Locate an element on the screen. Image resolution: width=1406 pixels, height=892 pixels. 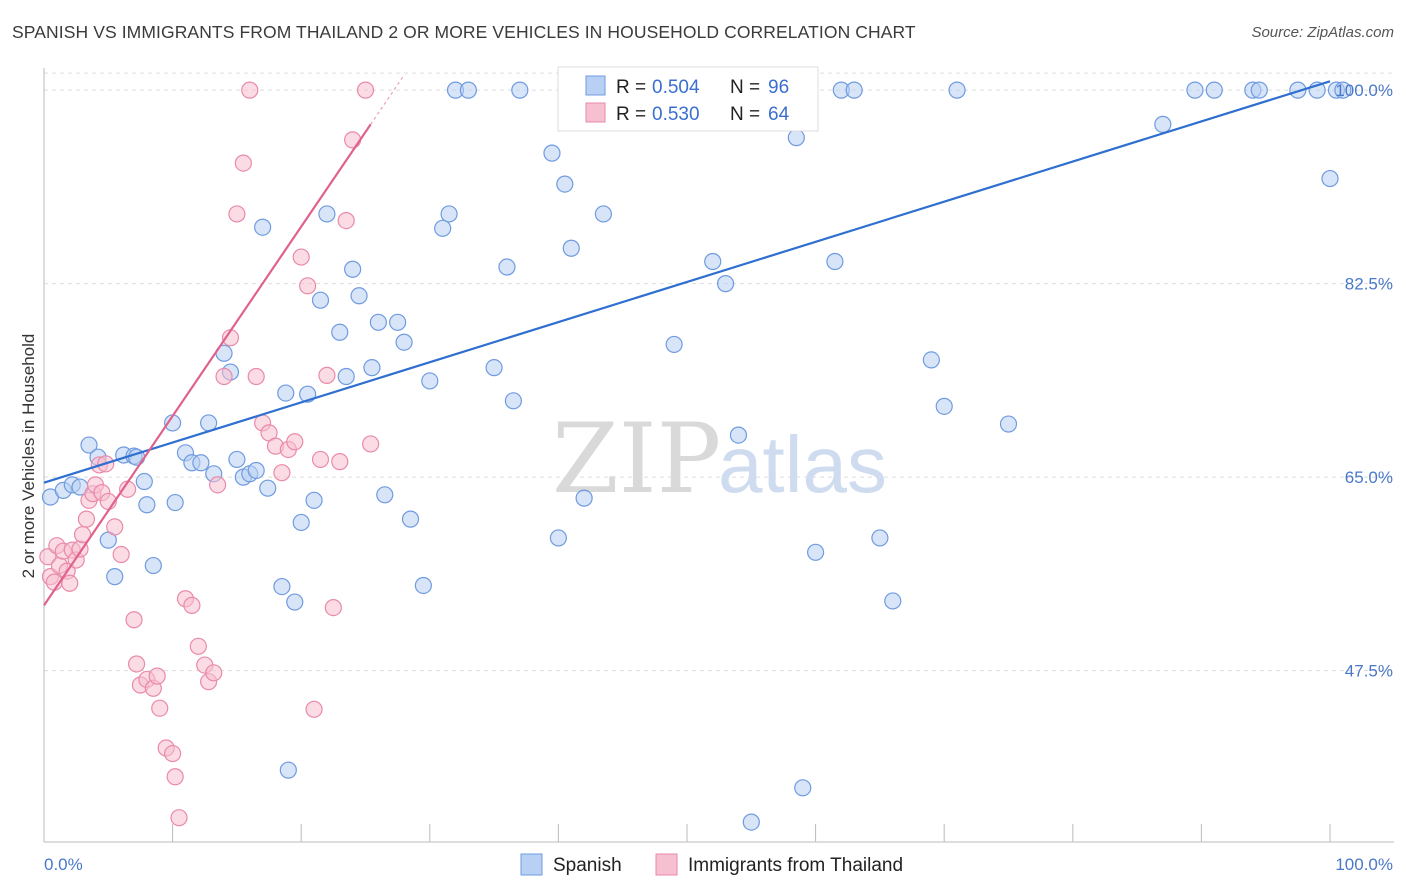
legend-n-value-thailand: 64 is located at coordinates (779, 114).